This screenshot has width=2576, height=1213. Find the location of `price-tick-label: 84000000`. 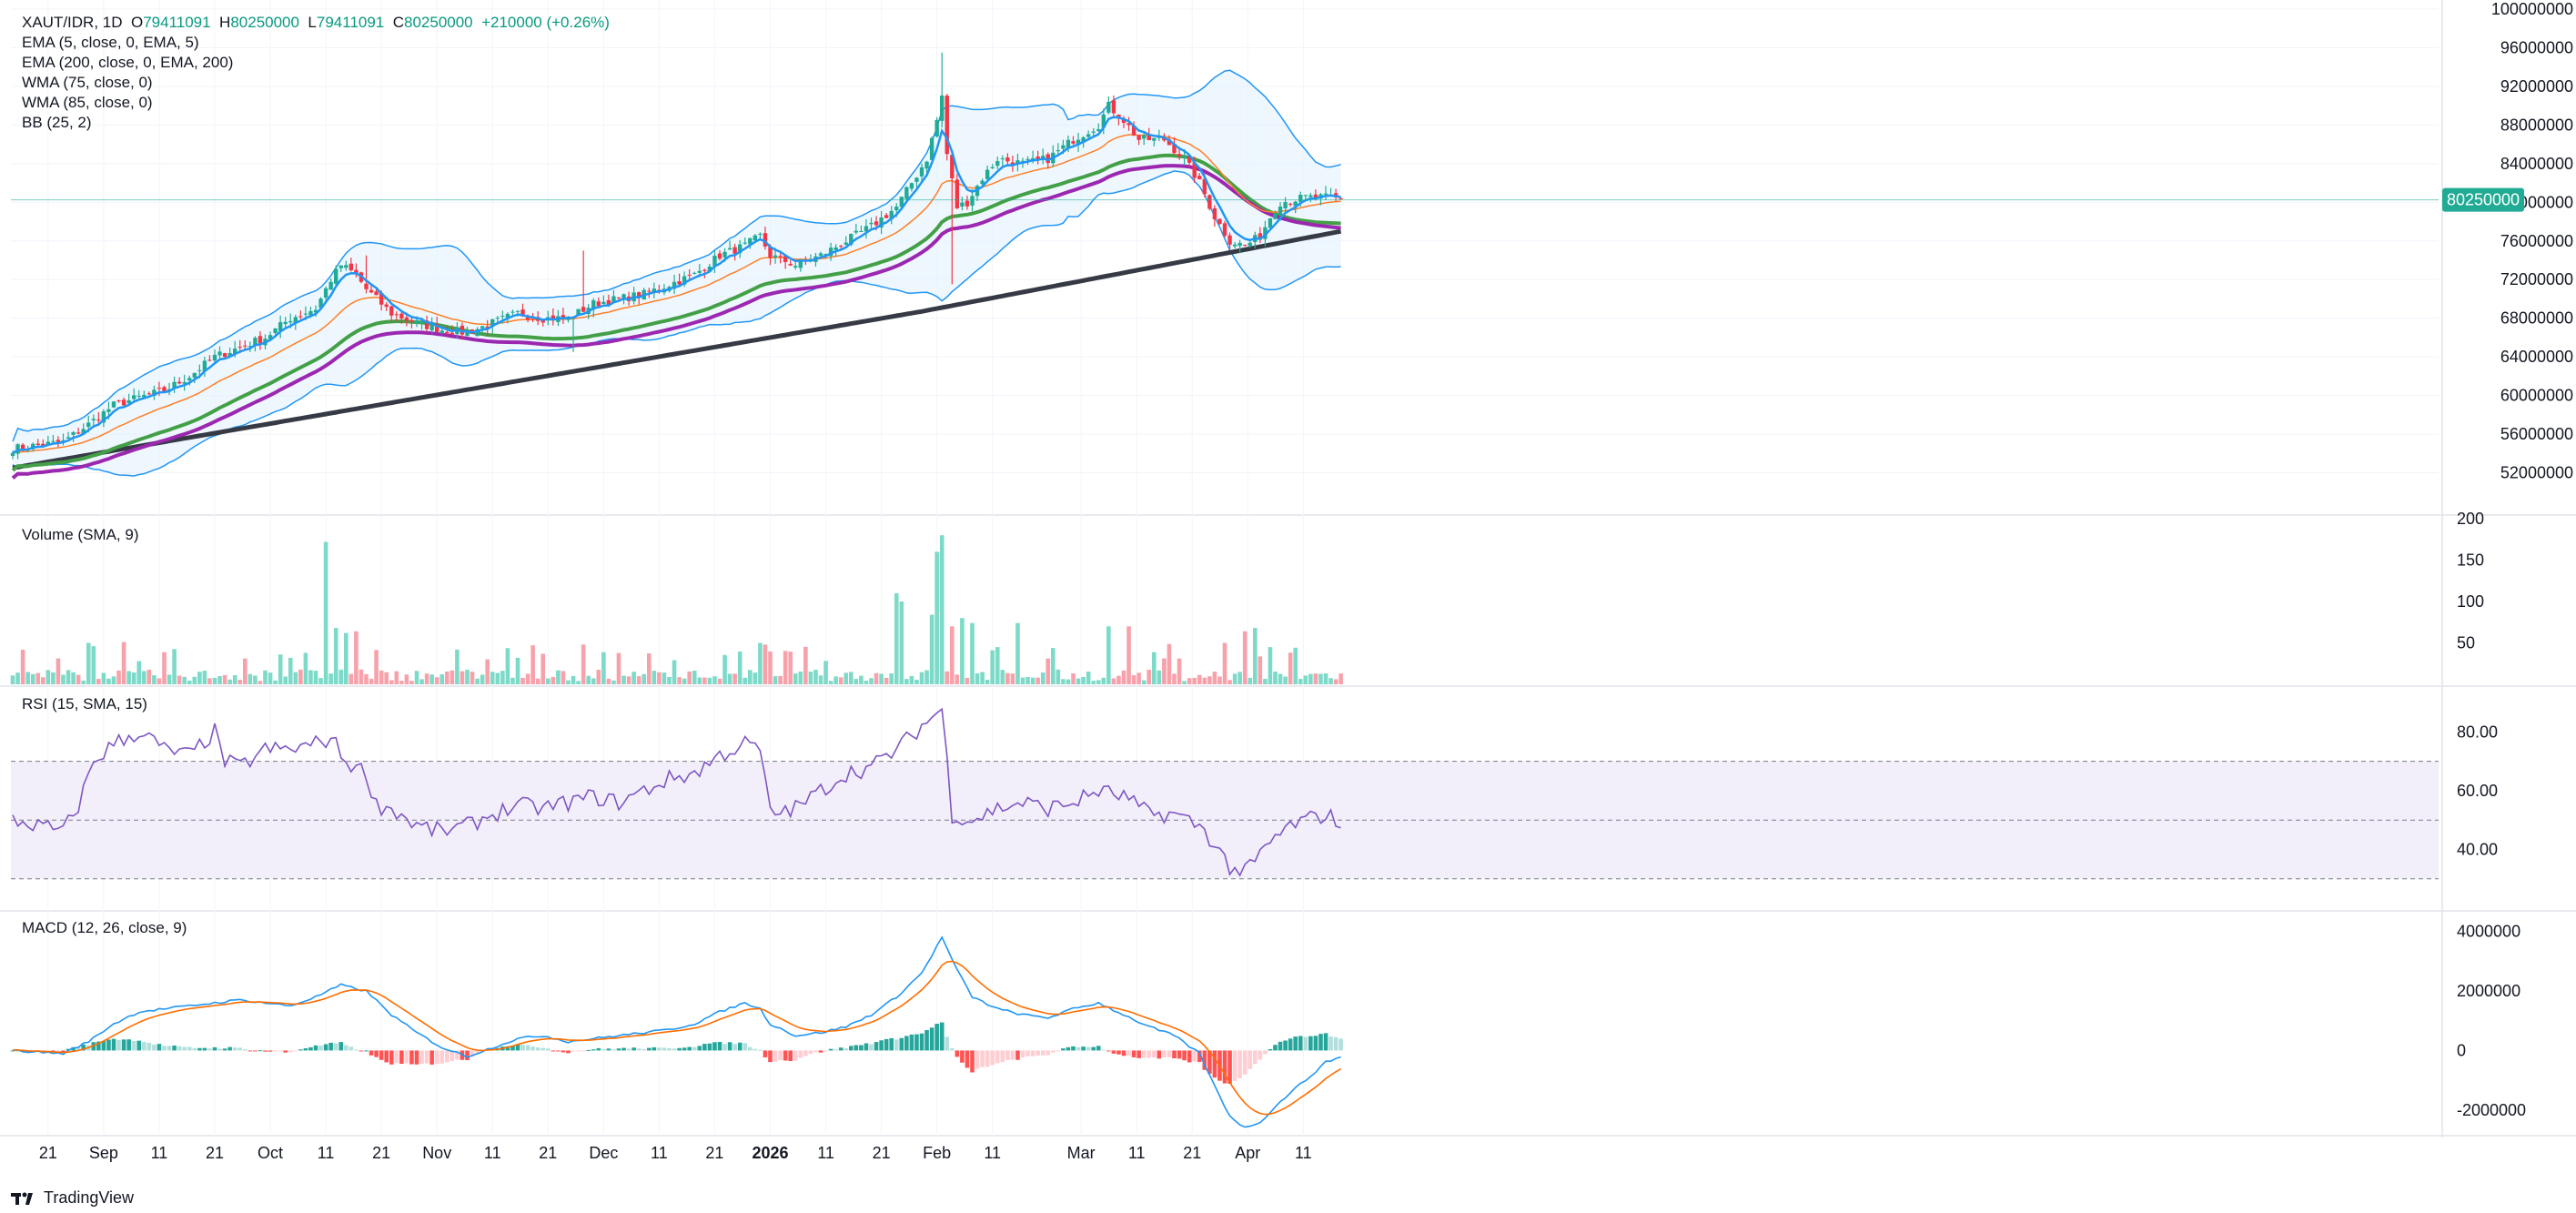

price-tick-label: 84000000 is located at coordinates (2536, 164).